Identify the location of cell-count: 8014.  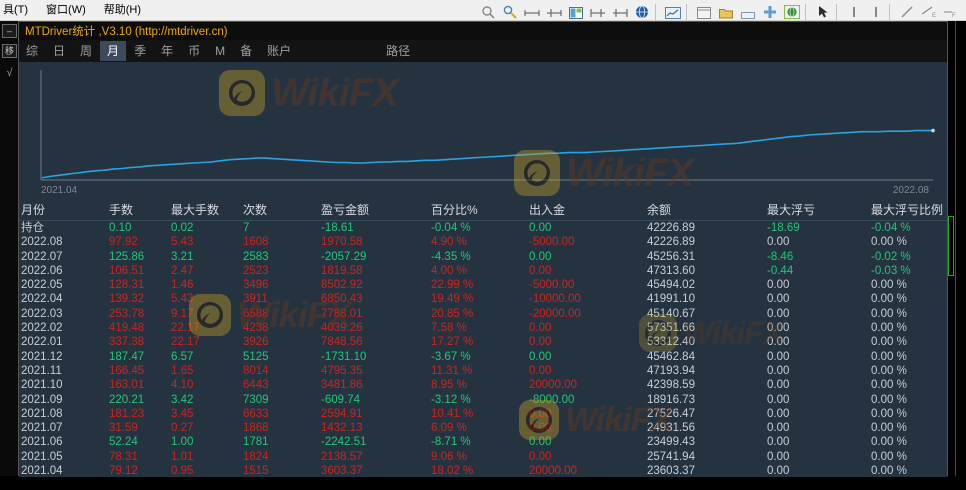
(256, 370).